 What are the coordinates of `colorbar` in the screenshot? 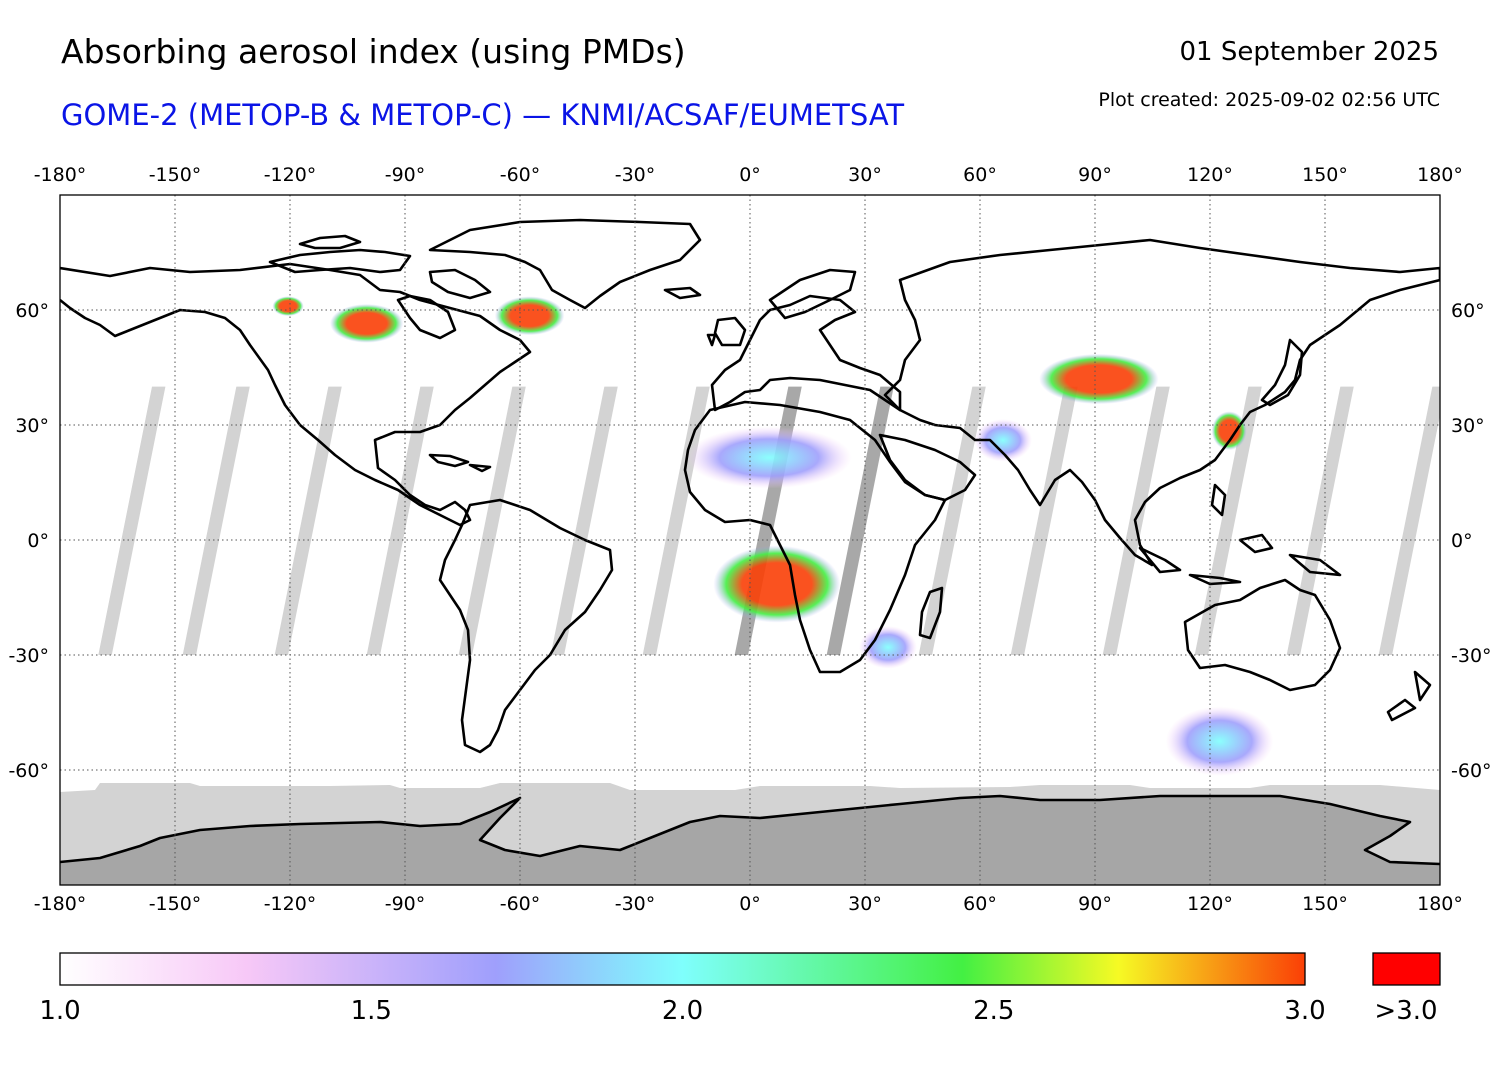 It's located at (682, 969).